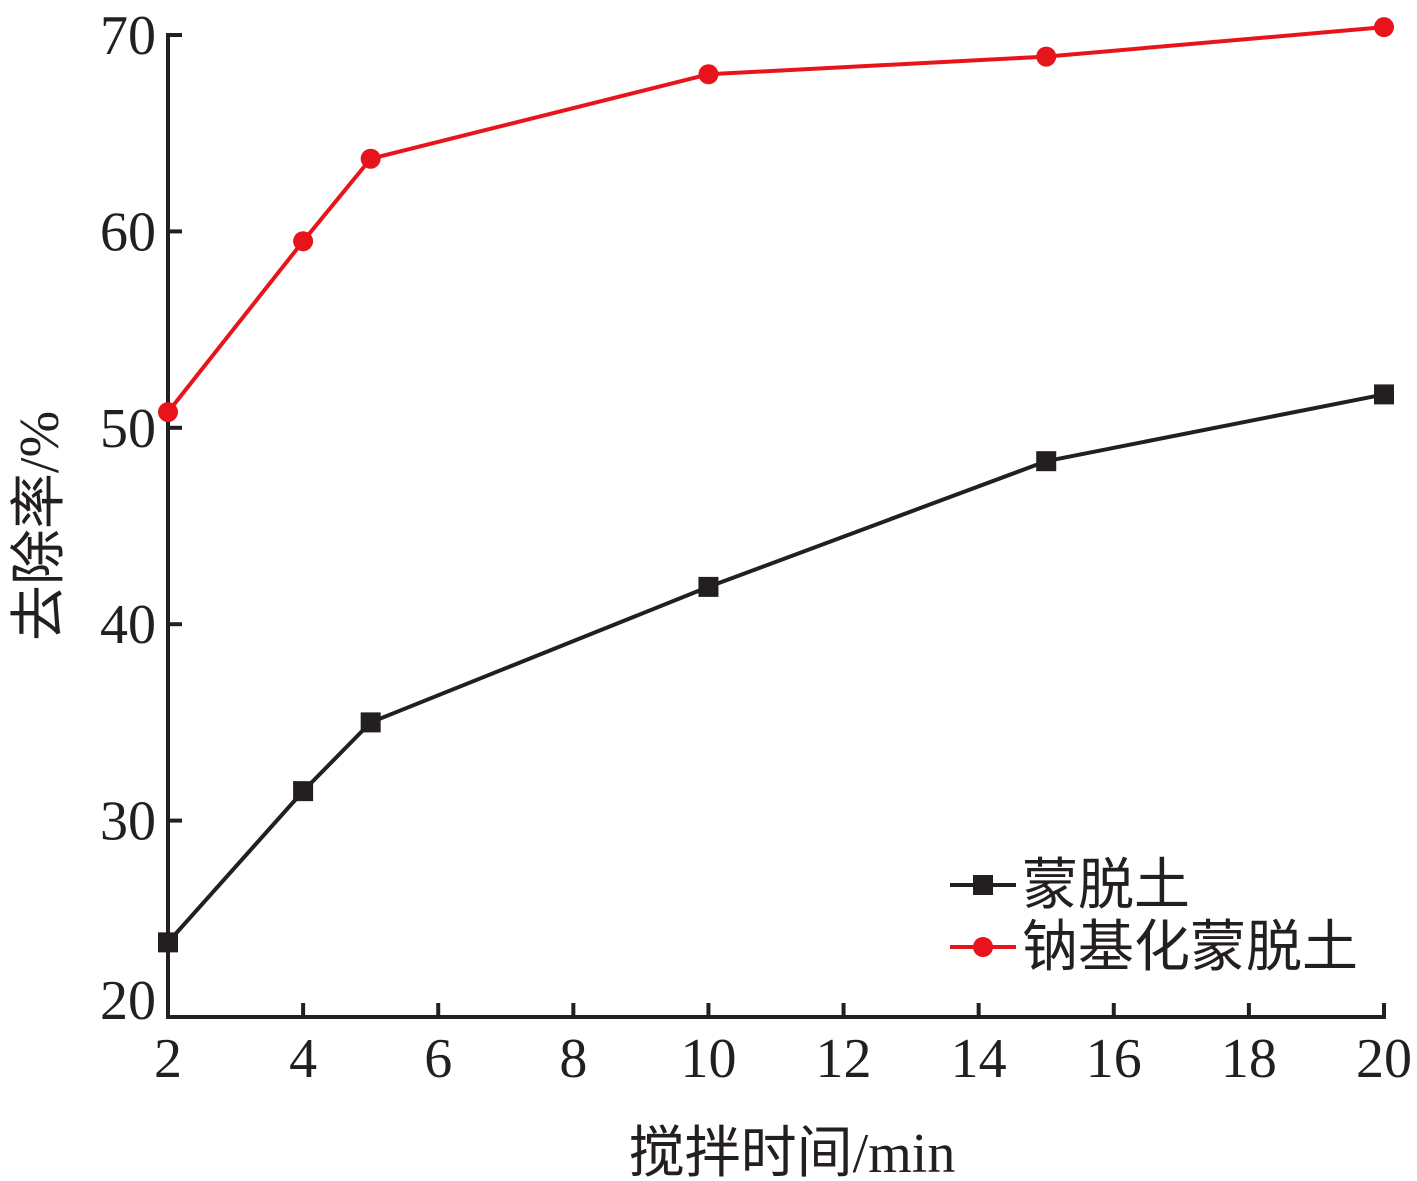  Describe the element at coordinates (708, 1059) in the screenshot. I see `x-tick-label: 10` at that location.